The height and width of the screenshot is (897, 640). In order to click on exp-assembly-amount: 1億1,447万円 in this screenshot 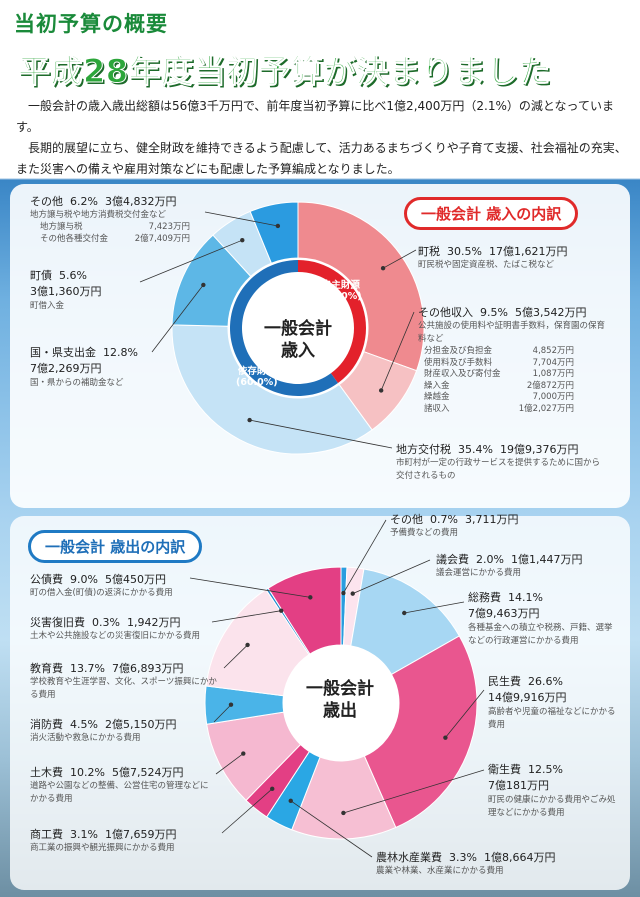, I will do `click(546, 559)`.